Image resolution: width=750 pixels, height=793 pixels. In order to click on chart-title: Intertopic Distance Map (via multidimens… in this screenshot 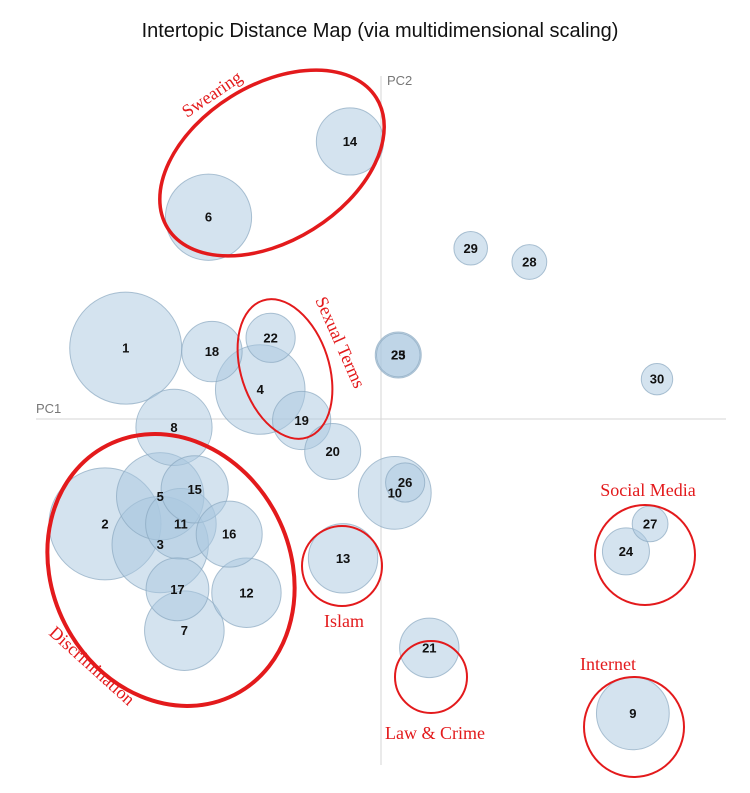, I will do `click(380, 31)`.